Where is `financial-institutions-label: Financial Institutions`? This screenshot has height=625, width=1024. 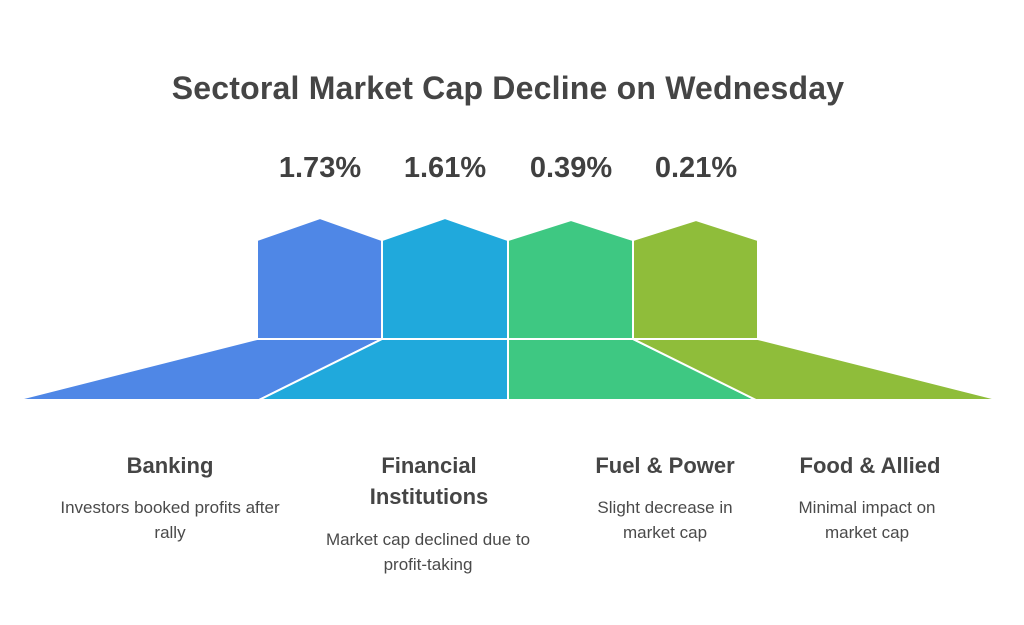
financial-institutions-label: Financial Institutions is located at coordinates (429, 481).